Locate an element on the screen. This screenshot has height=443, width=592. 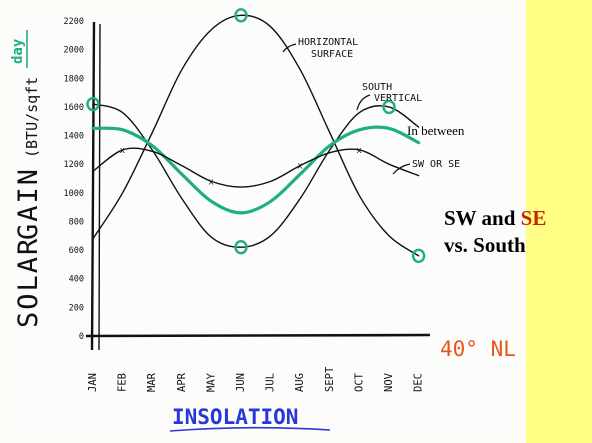
chart-title: INSOLATION is located at coordinates (235, 417).